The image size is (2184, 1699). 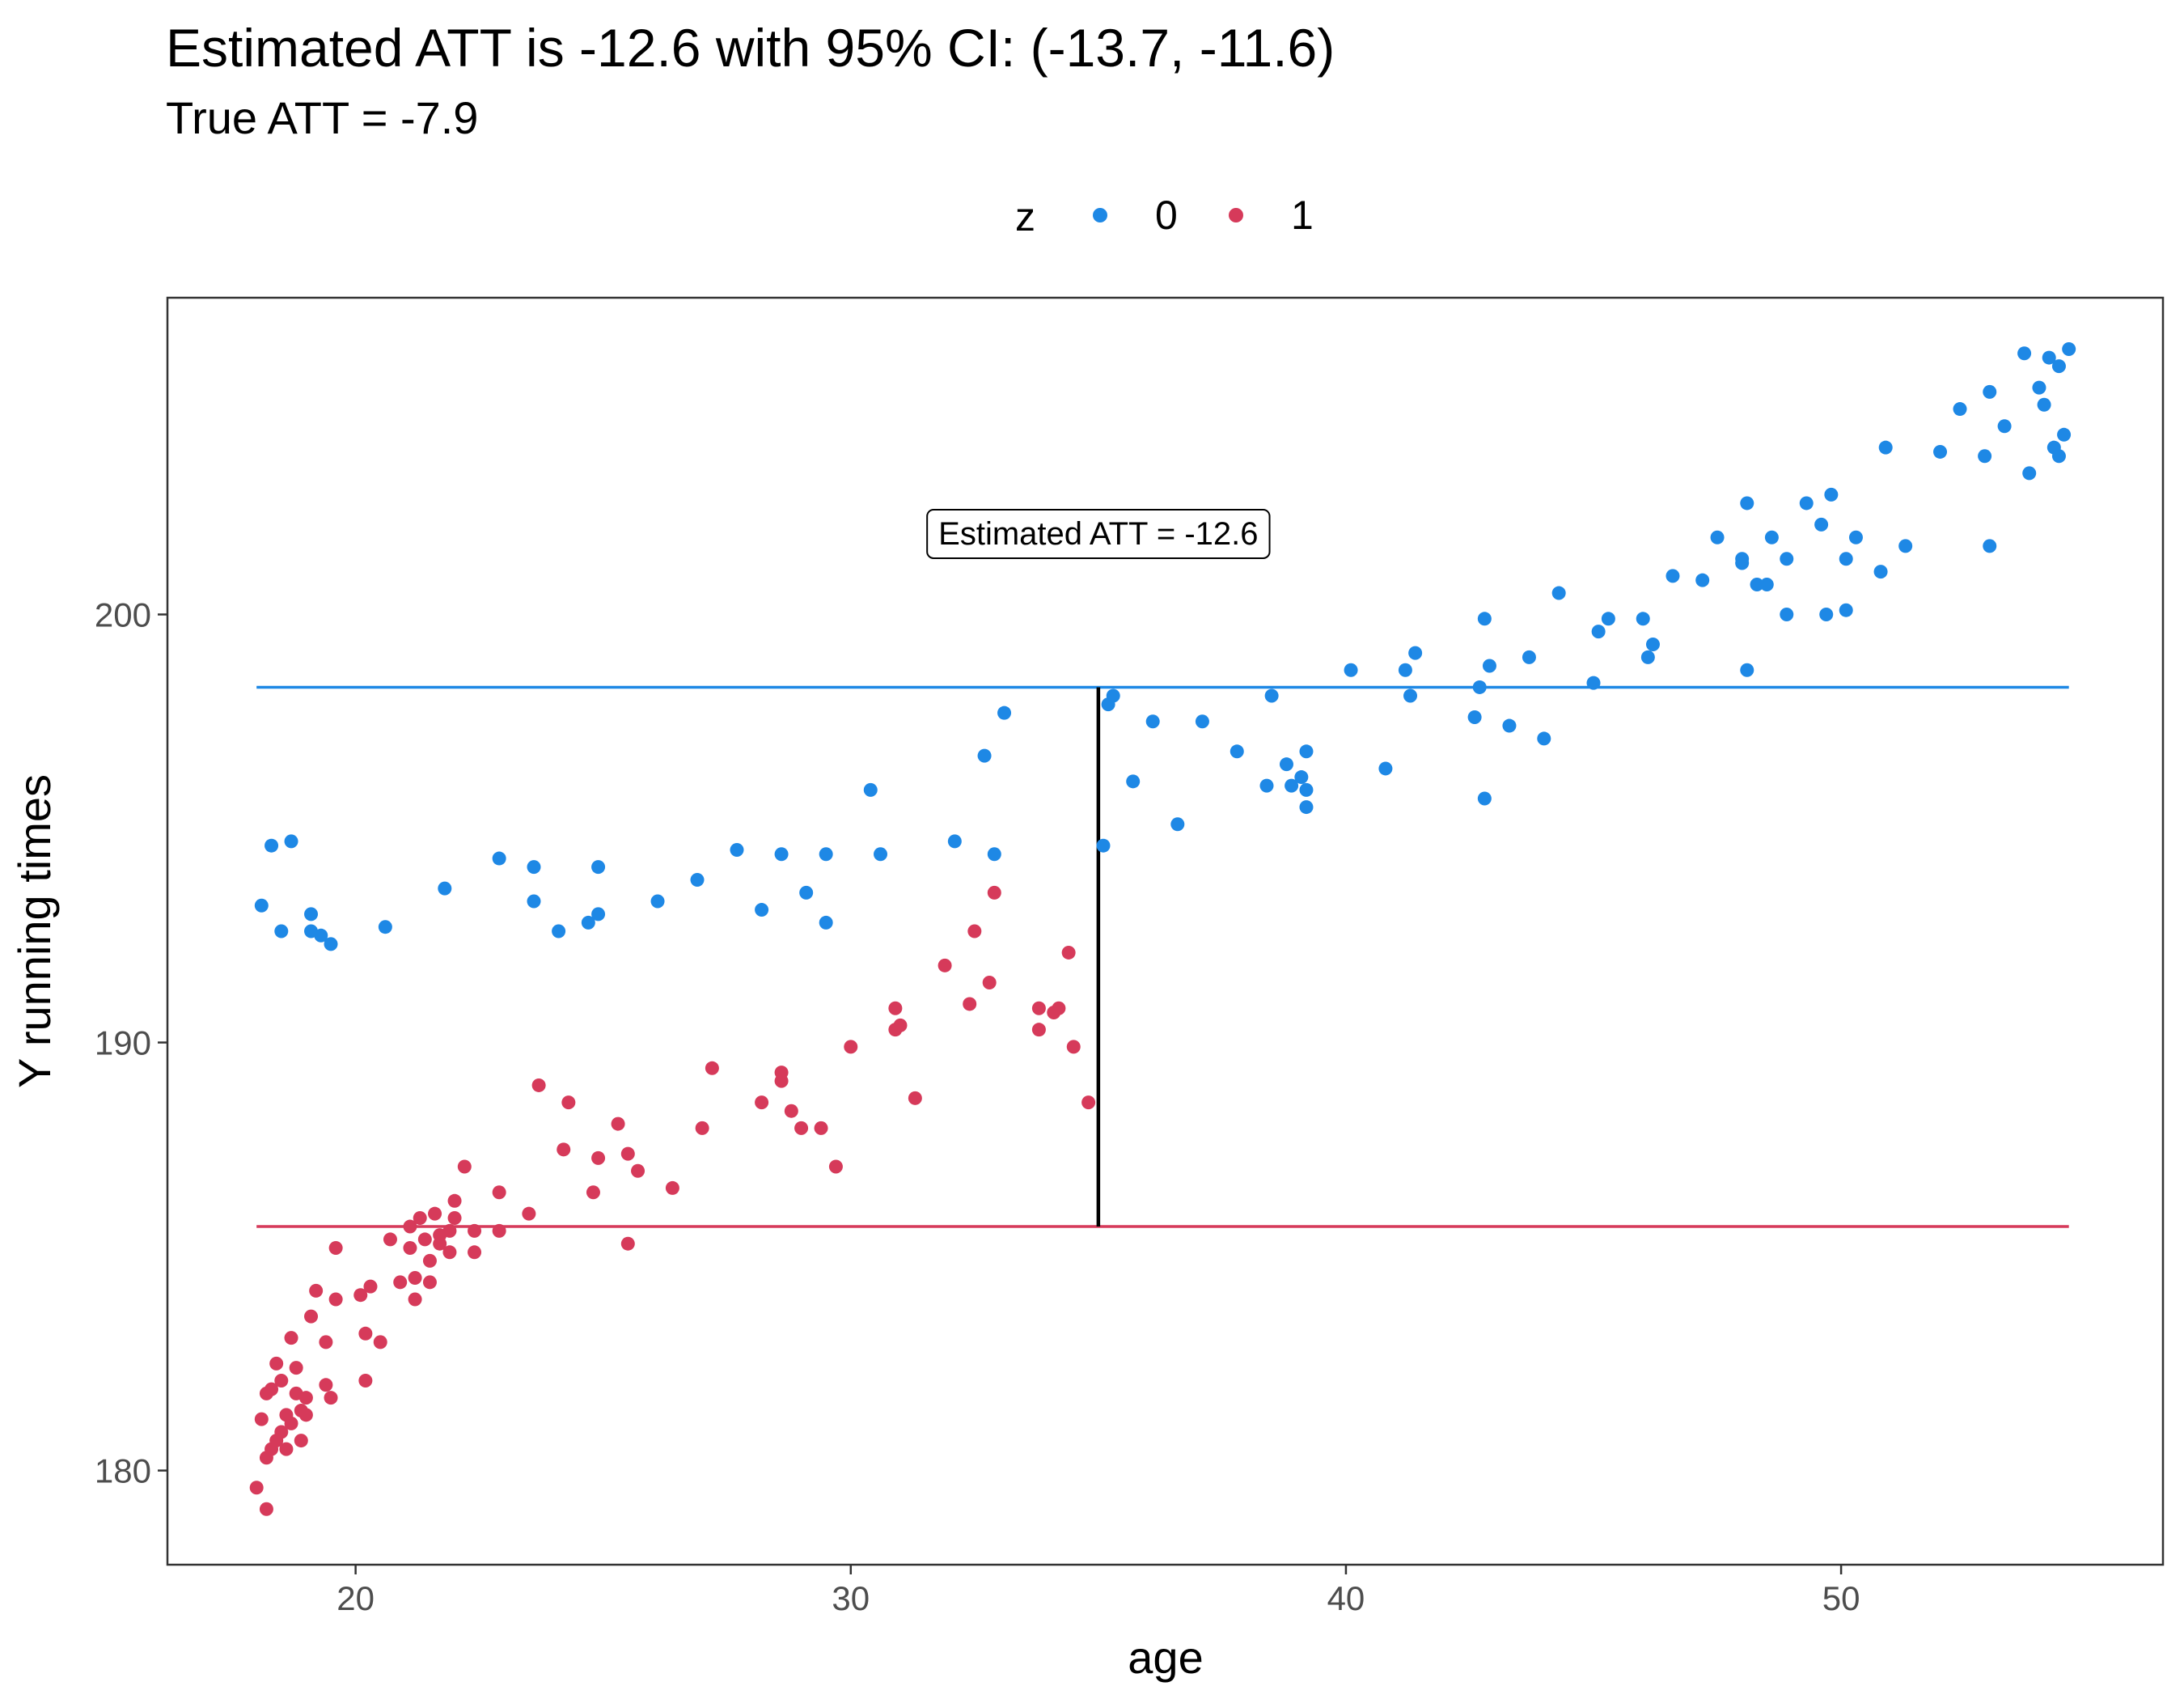 What do you see at coordinates (1302, 215) in the screenshot?
I see `legend-label-1: 1` at bounding box center [1302, 215].